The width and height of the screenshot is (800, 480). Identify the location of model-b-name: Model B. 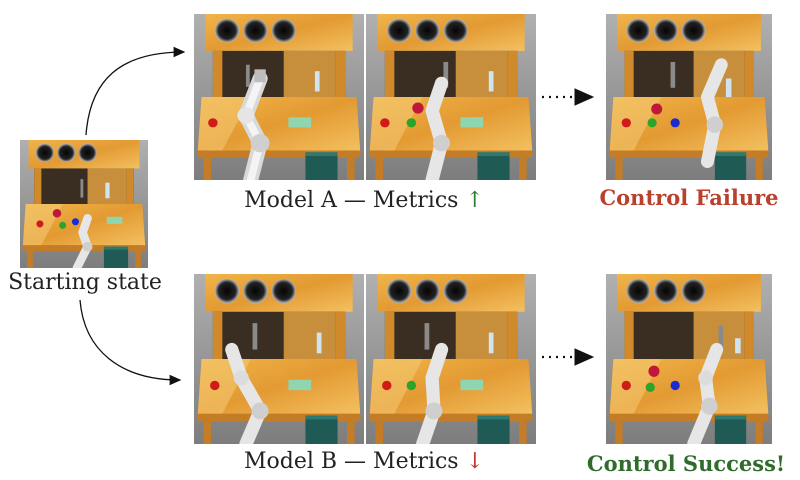
(290, 461).